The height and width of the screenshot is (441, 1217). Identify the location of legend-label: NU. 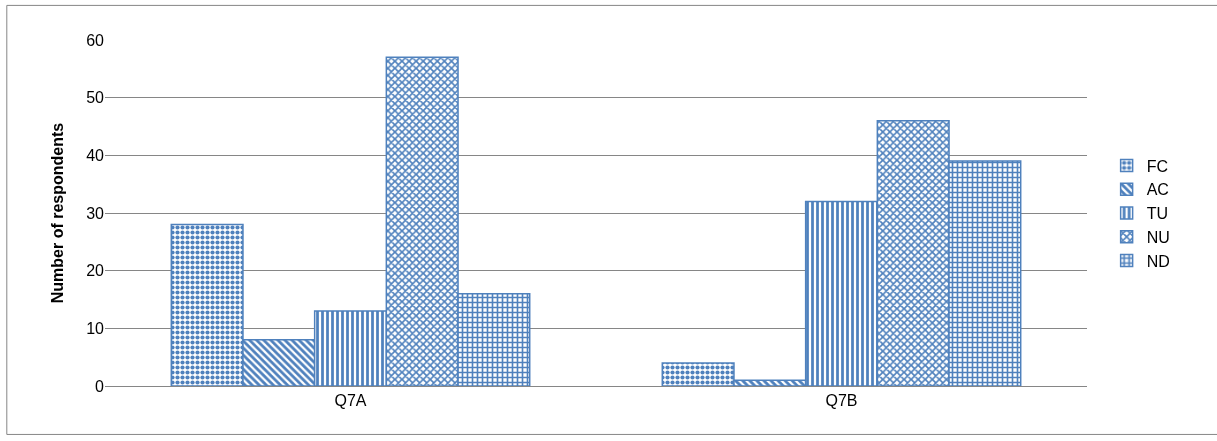
(1158, 238).